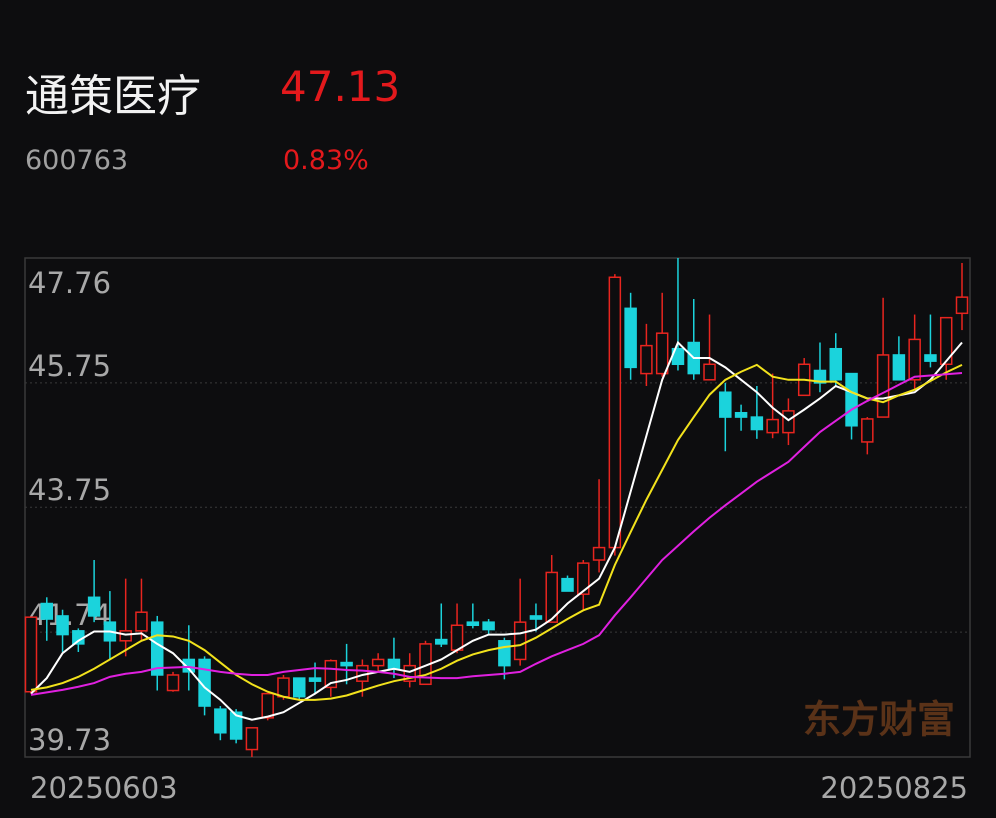 The height and width of the screenshot is (818, 996). What do you see at coordinates (894, 788) in the screenshot?
I see `x-tick-label: 20250825` at bounding box center [894, 788].